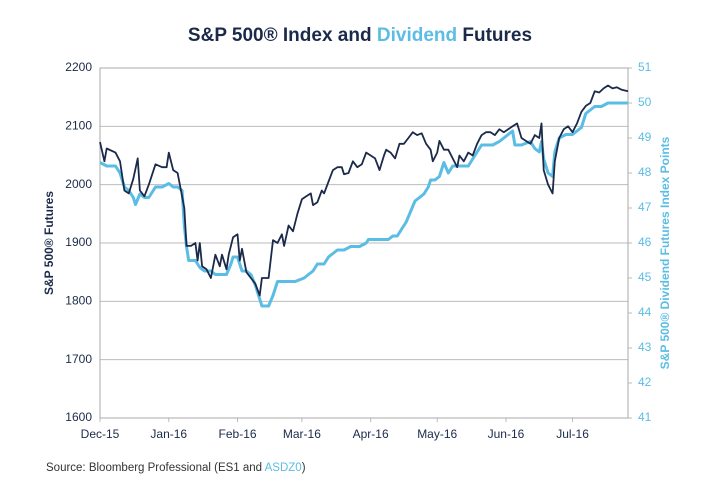 Image resolution: width=720 pixels, height=500 pixels. I want to click on y2-tick-label: 45, so click(645, 277).